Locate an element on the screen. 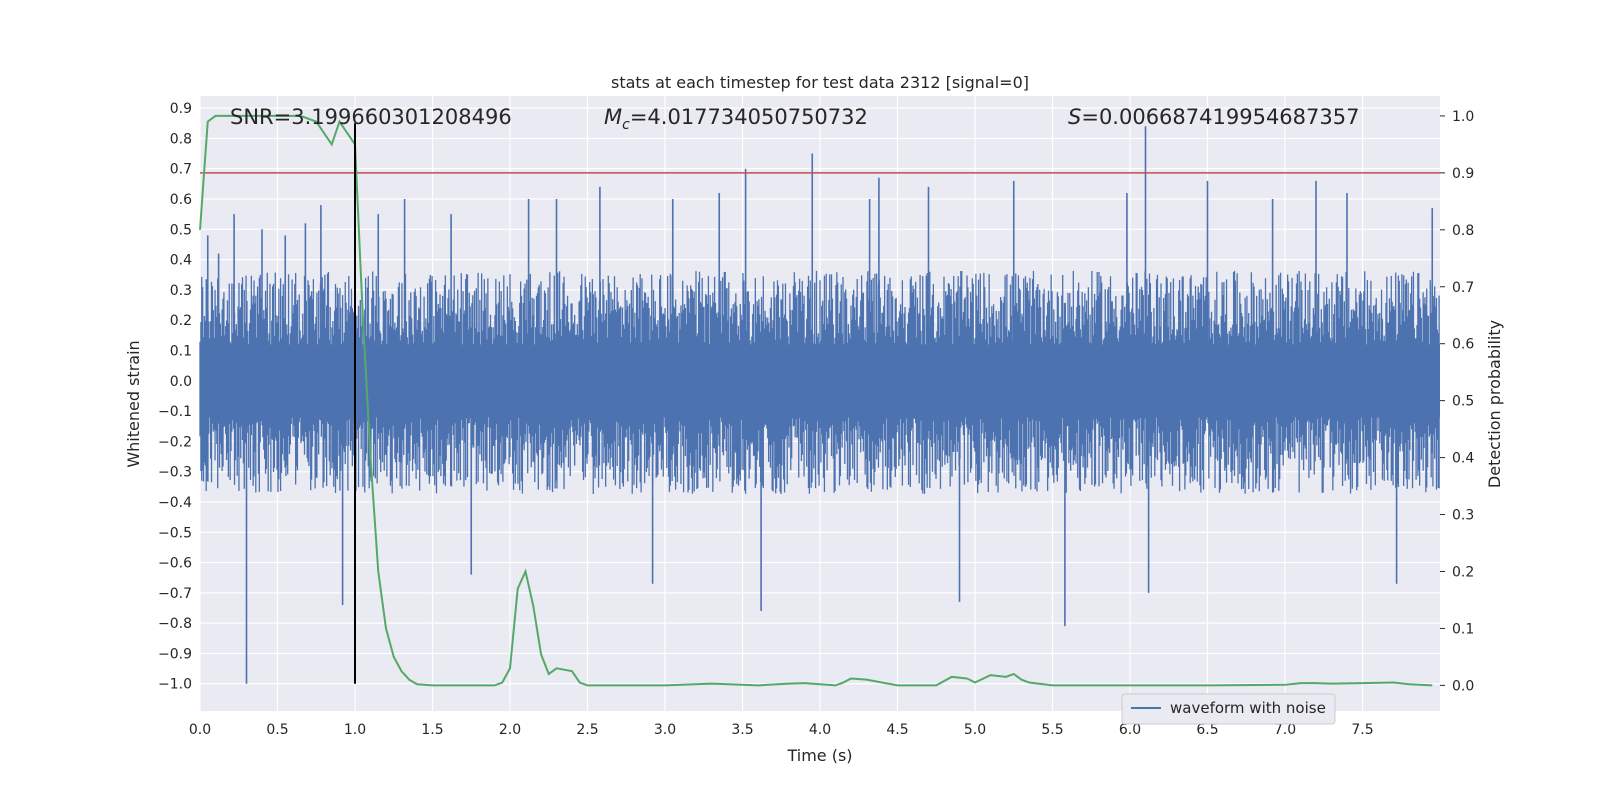  right-y-tick-label: 0.8 is located at coordinates (1463, 231).